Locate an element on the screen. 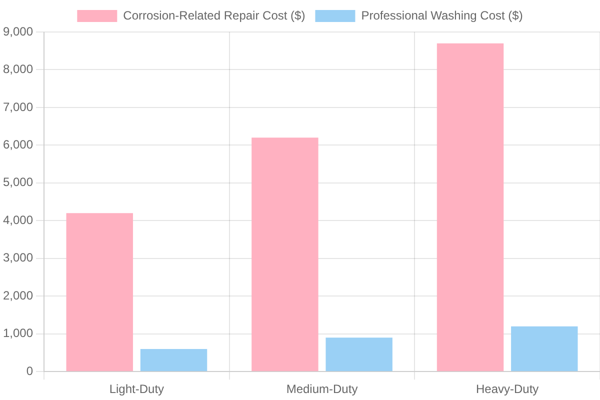  legend-label: Professional Washing Cost ($) is located at coordinates (442, 15).